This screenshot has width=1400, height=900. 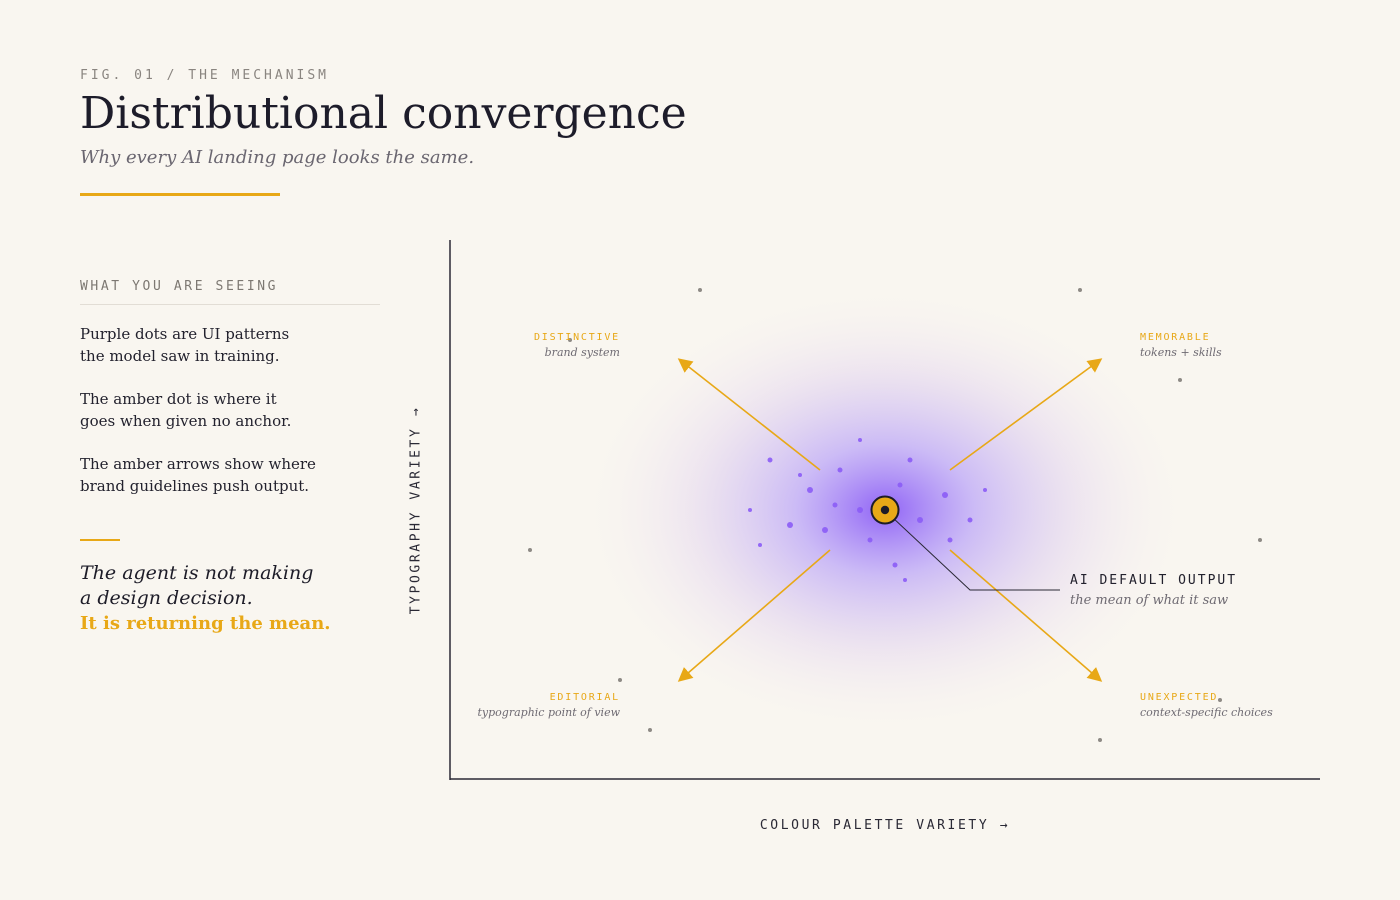 I want to click on corner-sub-editorial: typographic point of view, so click(x=549, y=712).